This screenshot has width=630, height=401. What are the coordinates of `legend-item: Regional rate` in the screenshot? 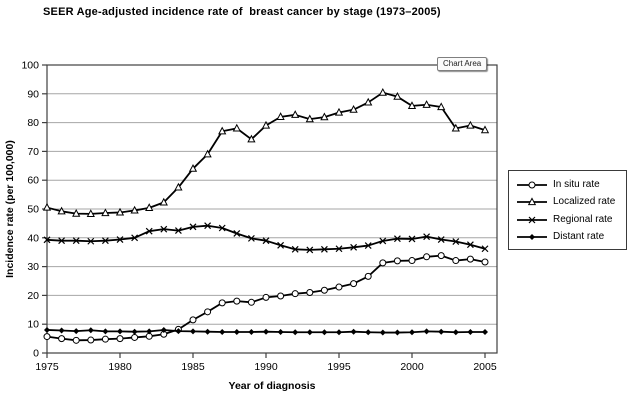 It's located at (568, 220).